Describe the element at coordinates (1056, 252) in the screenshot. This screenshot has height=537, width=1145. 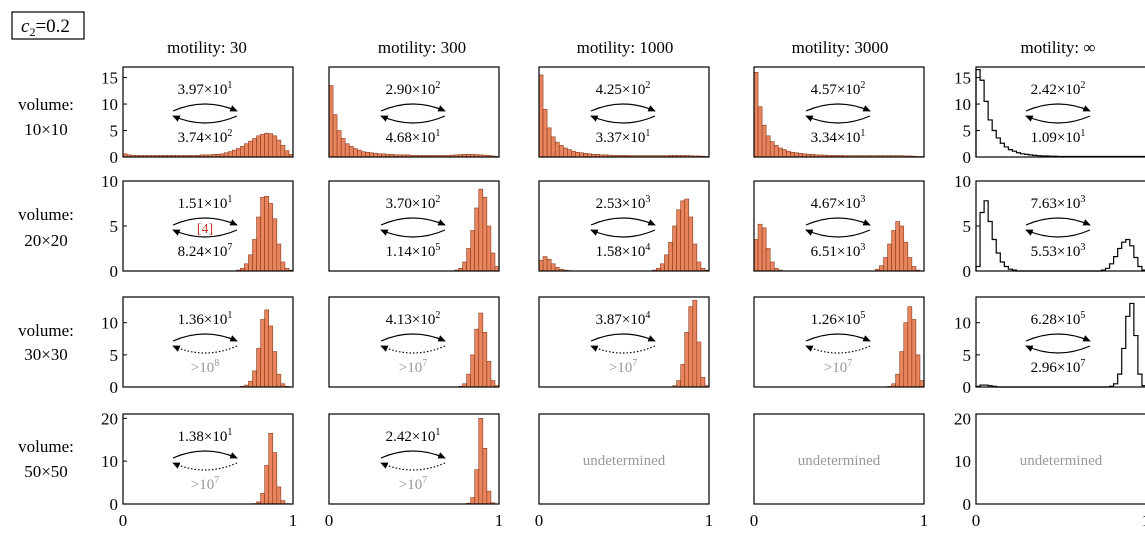
I see `lower-rate-mantissa: 5.53×10` at that location.